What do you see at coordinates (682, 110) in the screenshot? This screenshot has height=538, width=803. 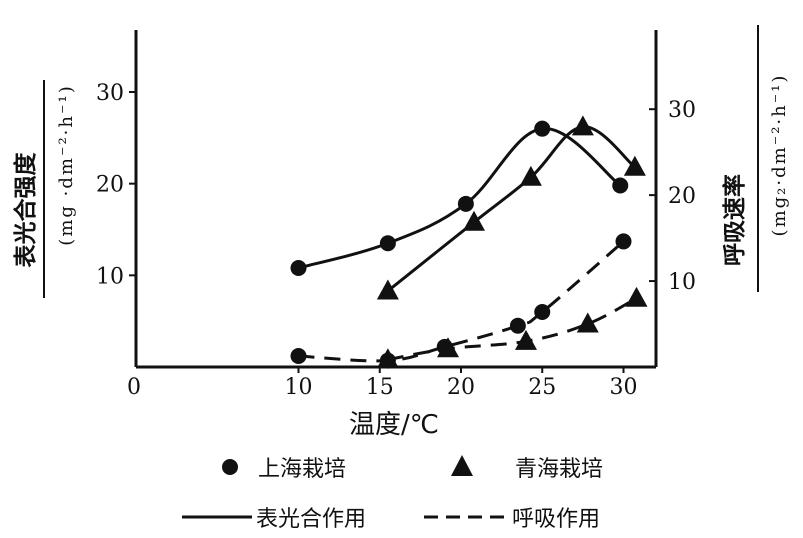 I see `right-y-tick-label: 30` at bounding box center [682, 110].